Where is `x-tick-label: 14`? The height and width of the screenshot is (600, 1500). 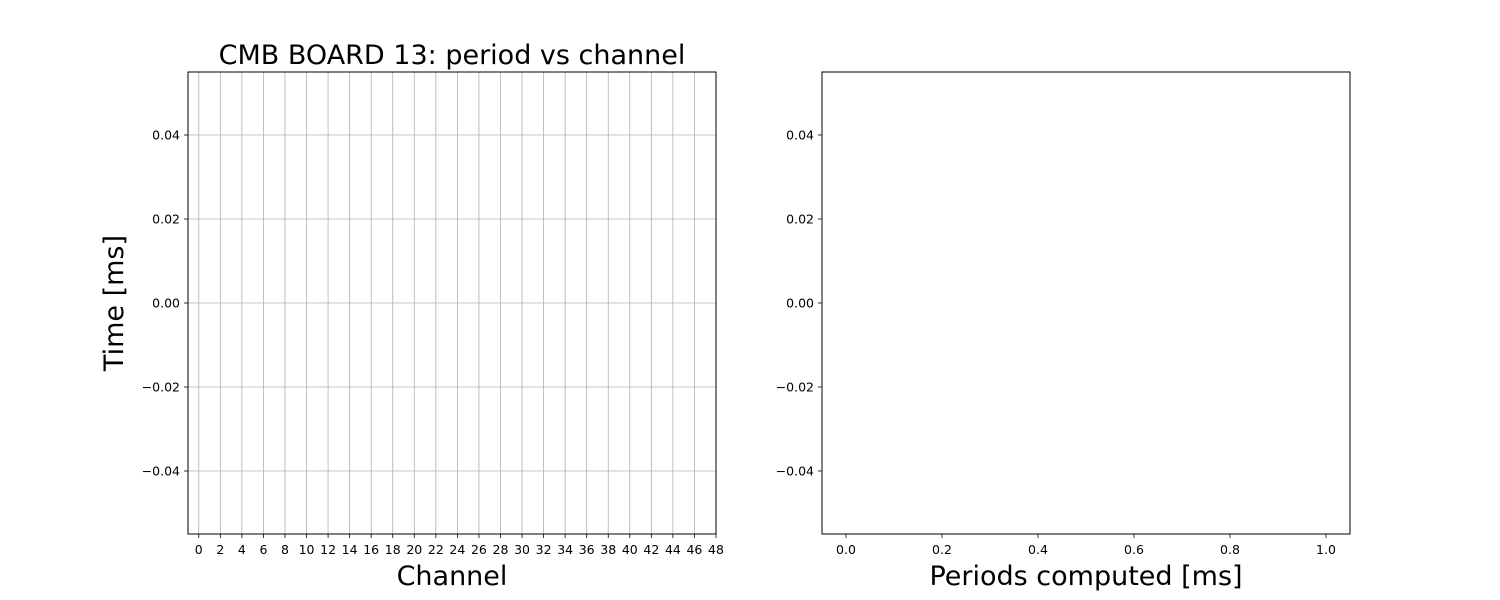 x-tick-label: 14 is located at coordinates (350, 549).